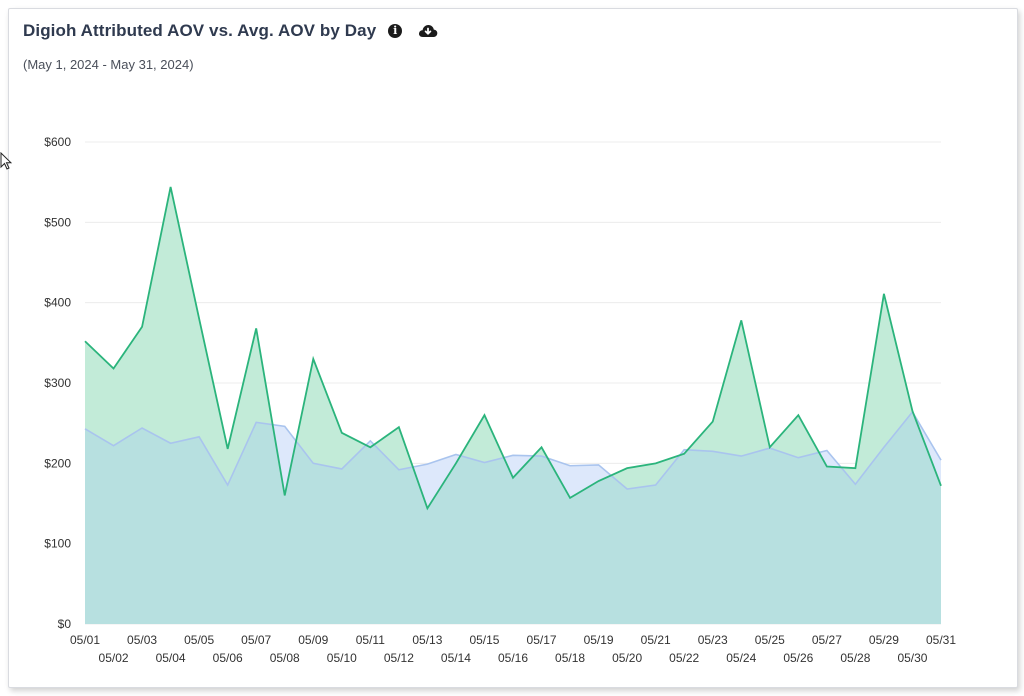 The width and height of the screenshot is (1024, 696). What do you see at coordinates (65, 624) in the screenshot?
I see `y-tick-label: $0` at bounding box center [65, 624].